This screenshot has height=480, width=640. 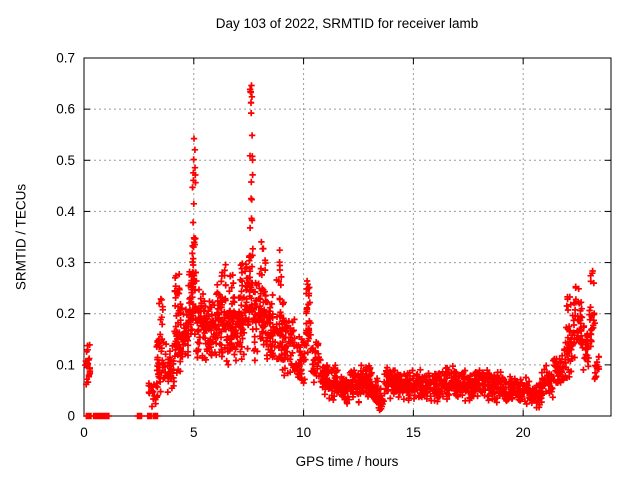 What do you see at coordinates (65, 58) in the screenshot?
I see `y-tick-label: 0.7` at bounding box center [65, 58].